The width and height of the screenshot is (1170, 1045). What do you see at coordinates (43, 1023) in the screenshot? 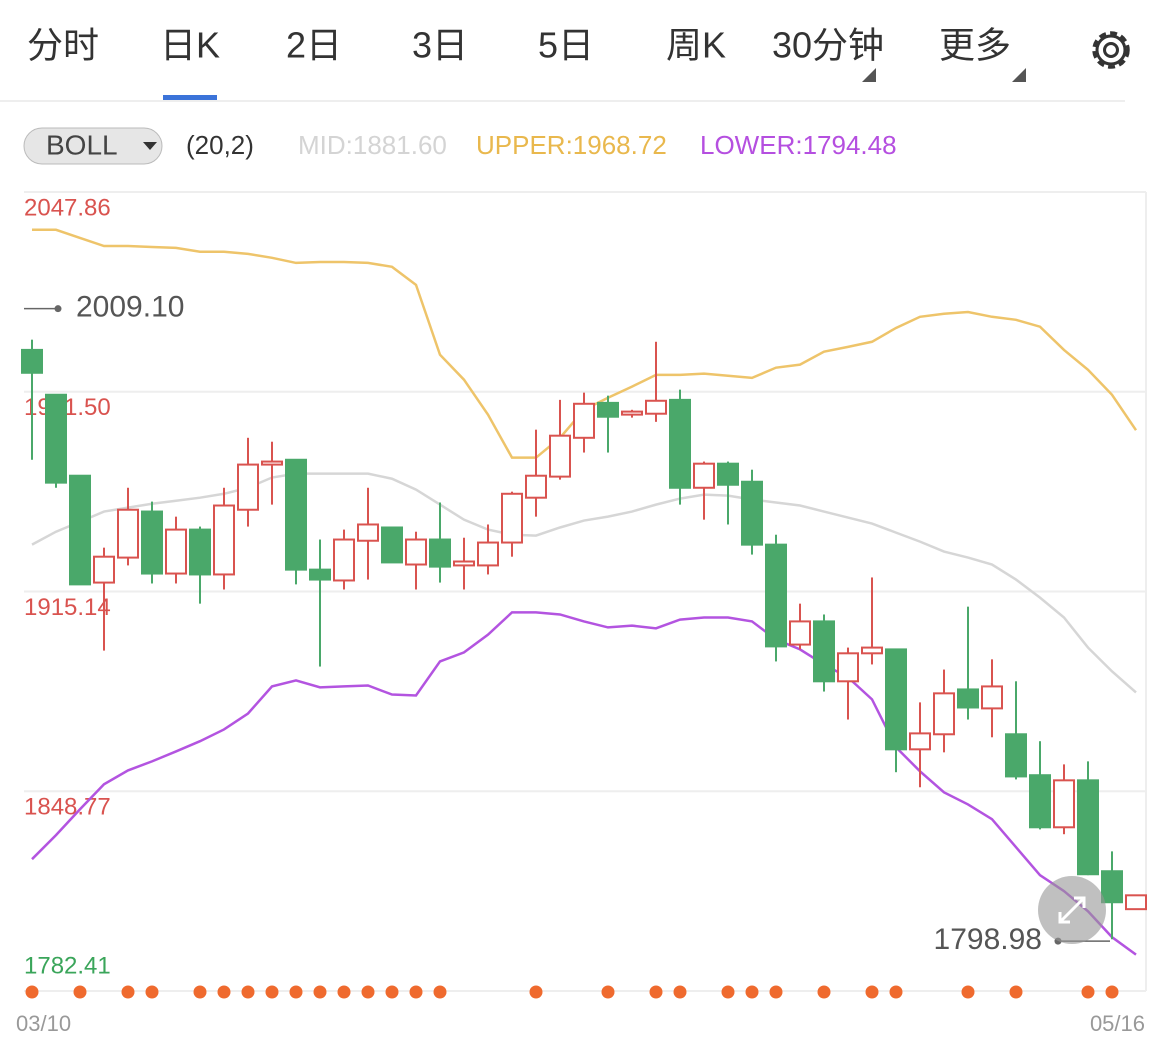
I see `x-tick-label: 03/10` at bounding box center [43, 1023].